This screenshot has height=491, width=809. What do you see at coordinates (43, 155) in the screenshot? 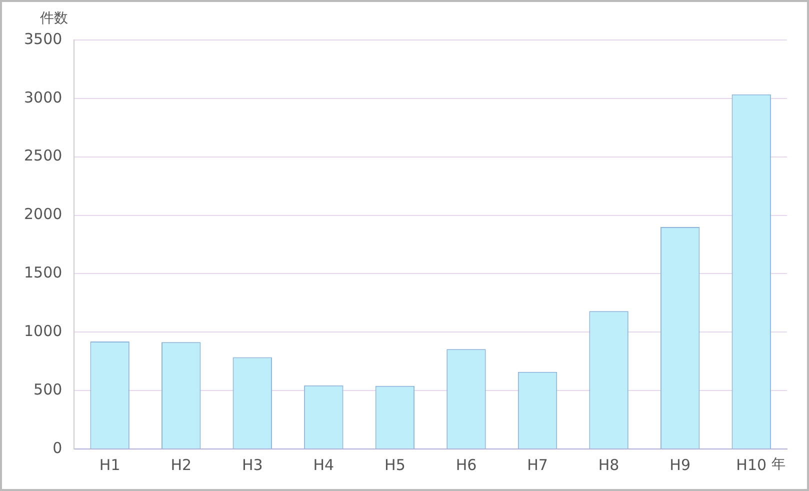
I see `y-tick-label: 2500` at bounding box center [43, 155].